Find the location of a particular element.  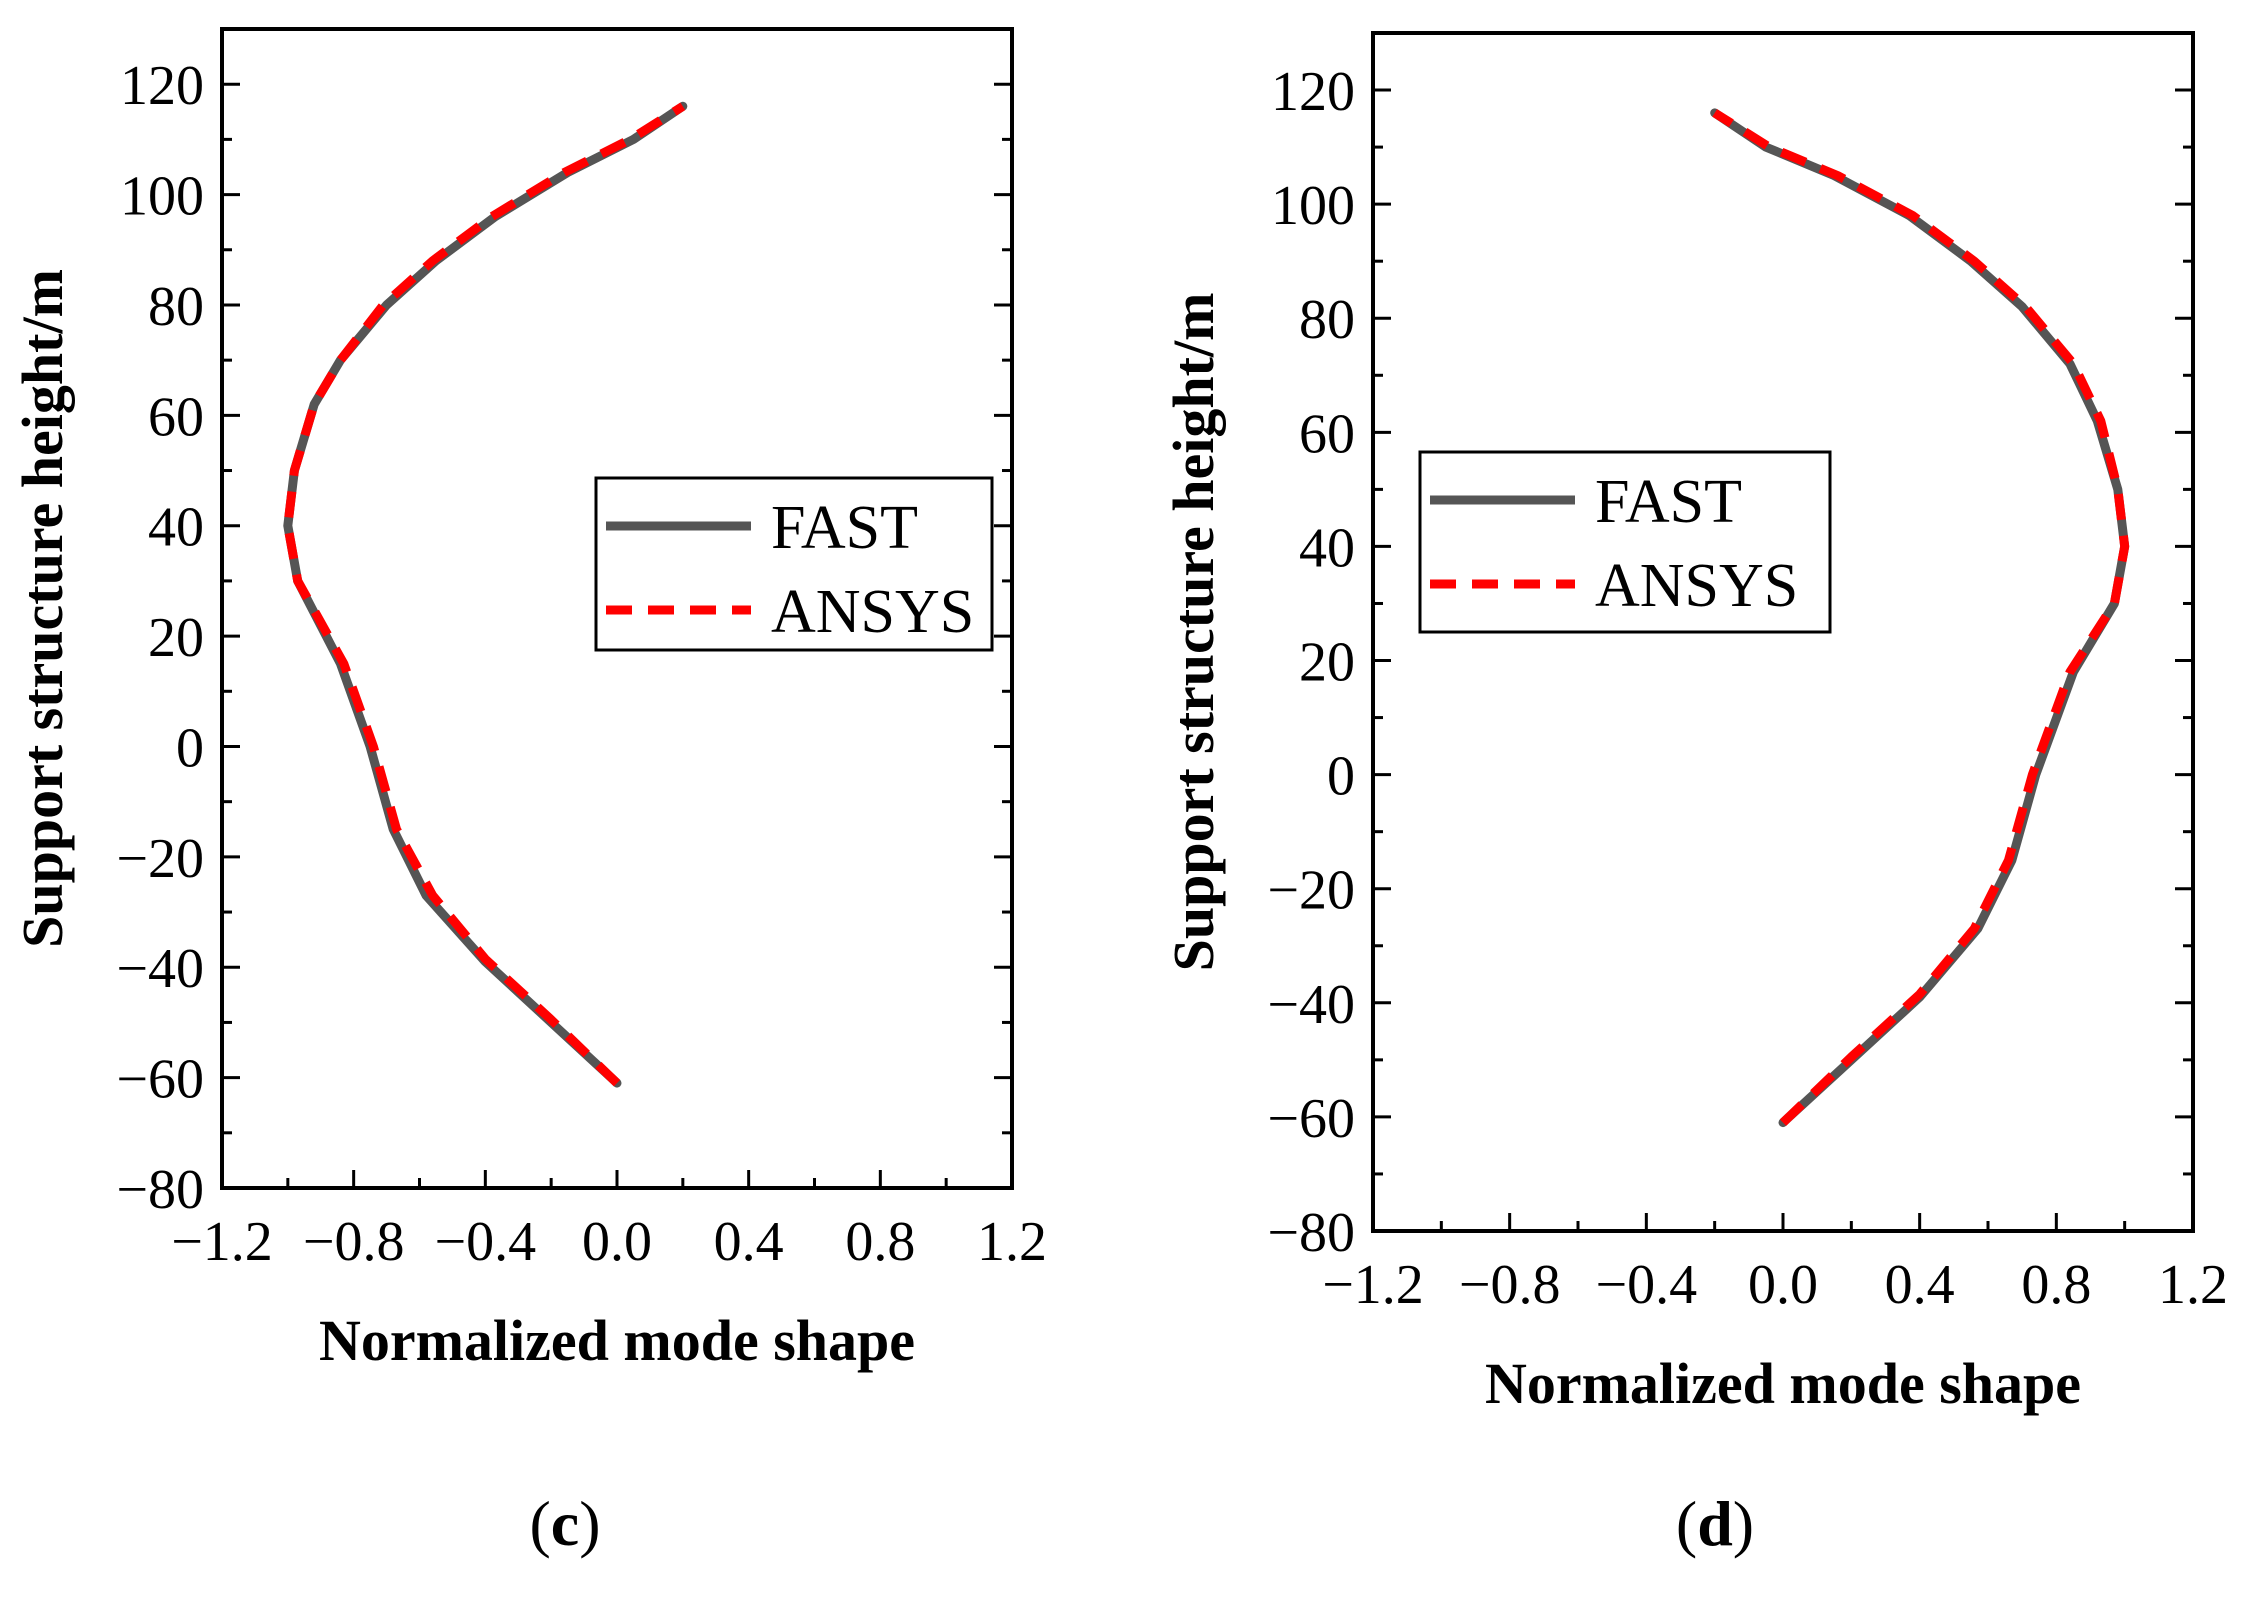

panel-caption: (c) is located at coordinates (564, 1523).